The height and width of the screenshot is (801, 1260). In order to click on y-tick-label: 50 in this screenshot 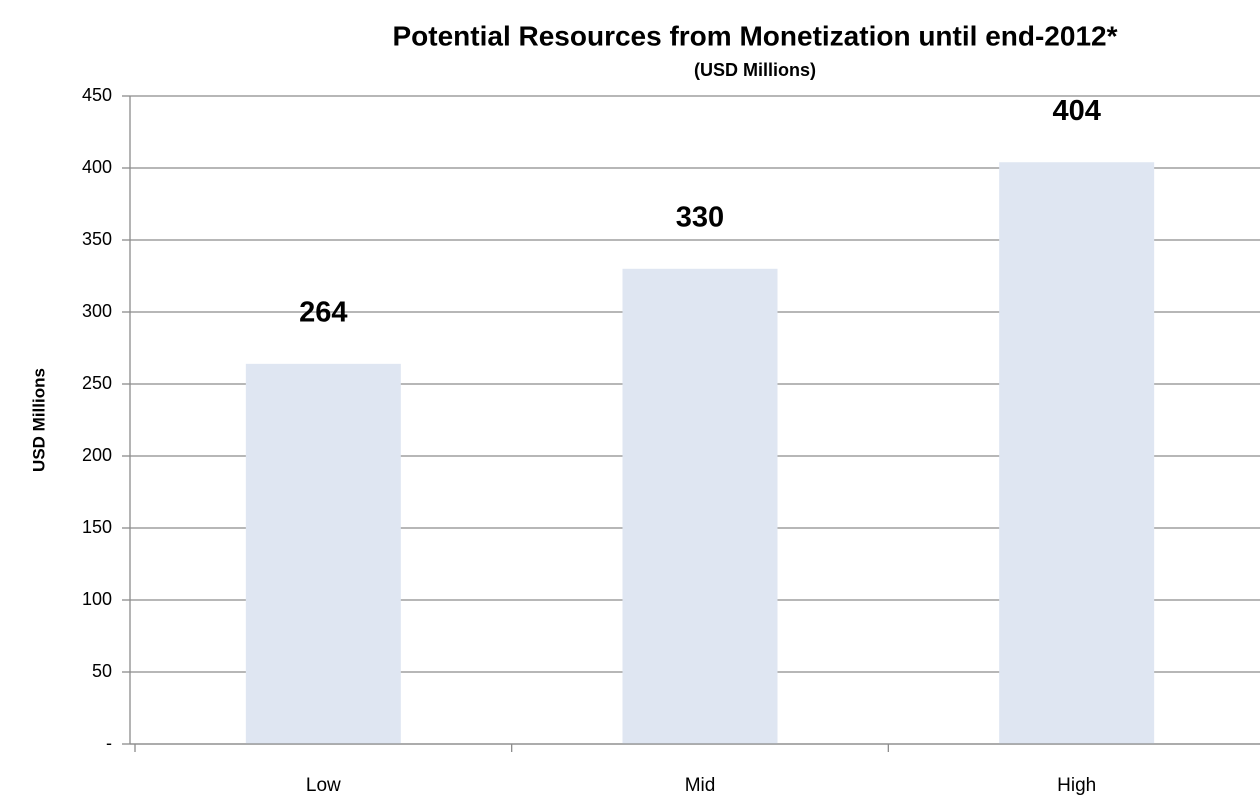, I will do `click(102, 671)`.